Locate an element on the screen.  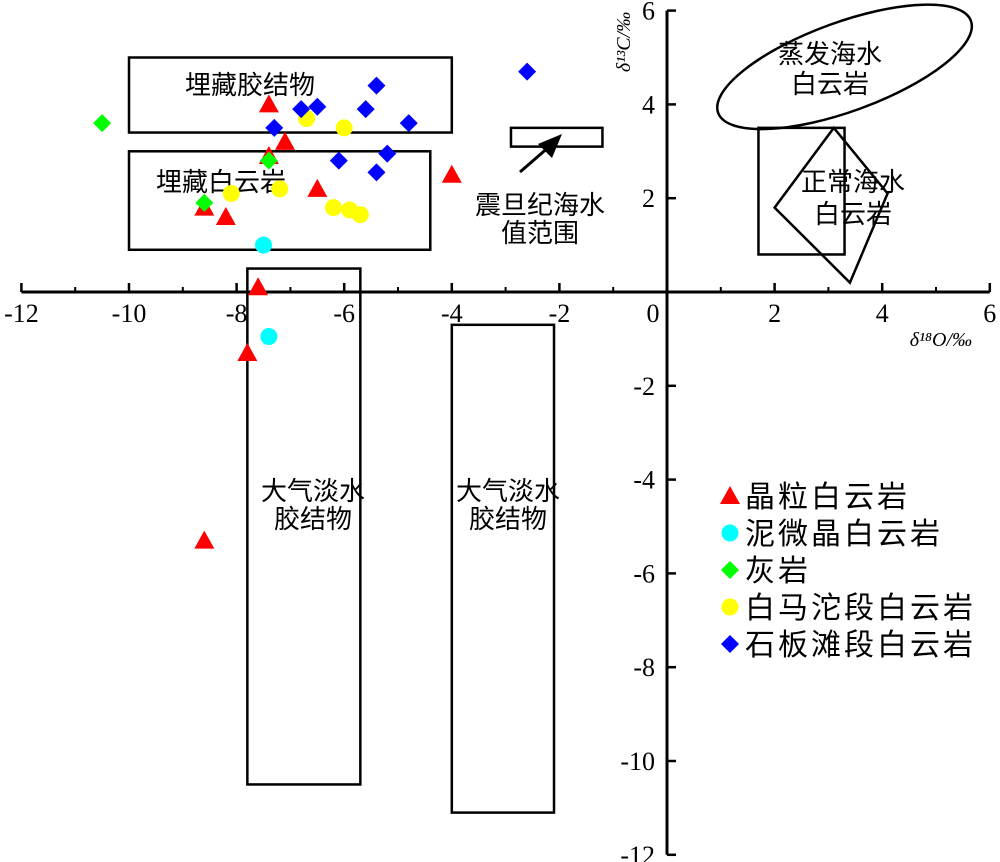
legend-label: 晶粒白云岩 is located at coordinates (827, 497).